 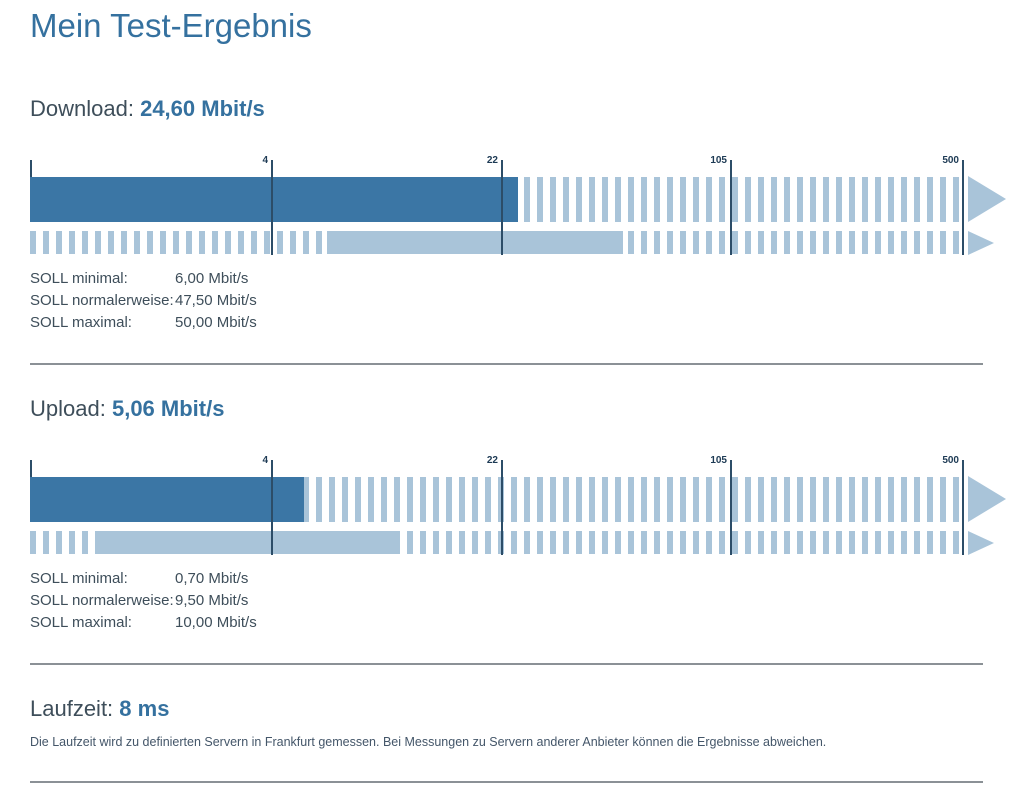 What do you see at coordinates (212, 578) in the screenshot?
I see `soll-minimal-value: 0,70 Mbit/s` at bounding box center [212, 578].